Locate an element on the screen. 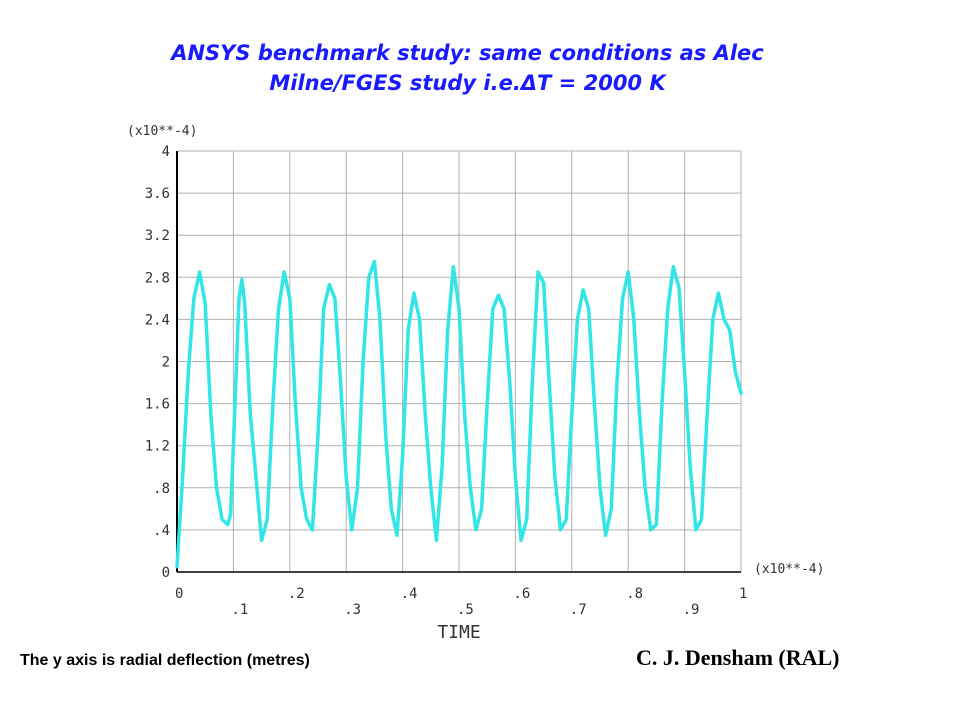 The width and height of the screenshot is (960, 720). x-tick-label: .7 is located at coordinates (578, 610).